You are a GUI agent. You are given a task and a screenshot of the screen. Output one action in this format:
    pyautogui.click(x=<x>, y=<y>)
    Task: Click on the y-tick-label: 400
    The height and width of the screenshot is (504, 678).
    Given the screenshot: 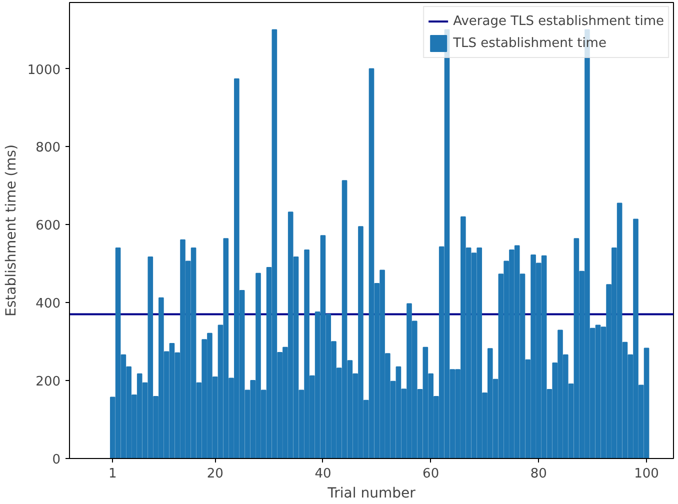 What is the action you would take?
    pyautogui.click(x=48, y=304)
    